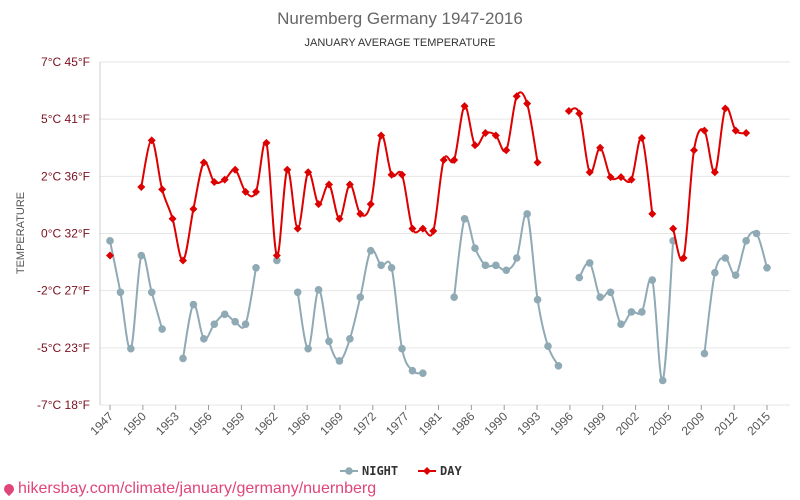 This screenshot has width=800, height=500. Describe the element at coordinates (63, 291) in the screenshot. I see `y-tick-label: -2°C 27°F` at that location.